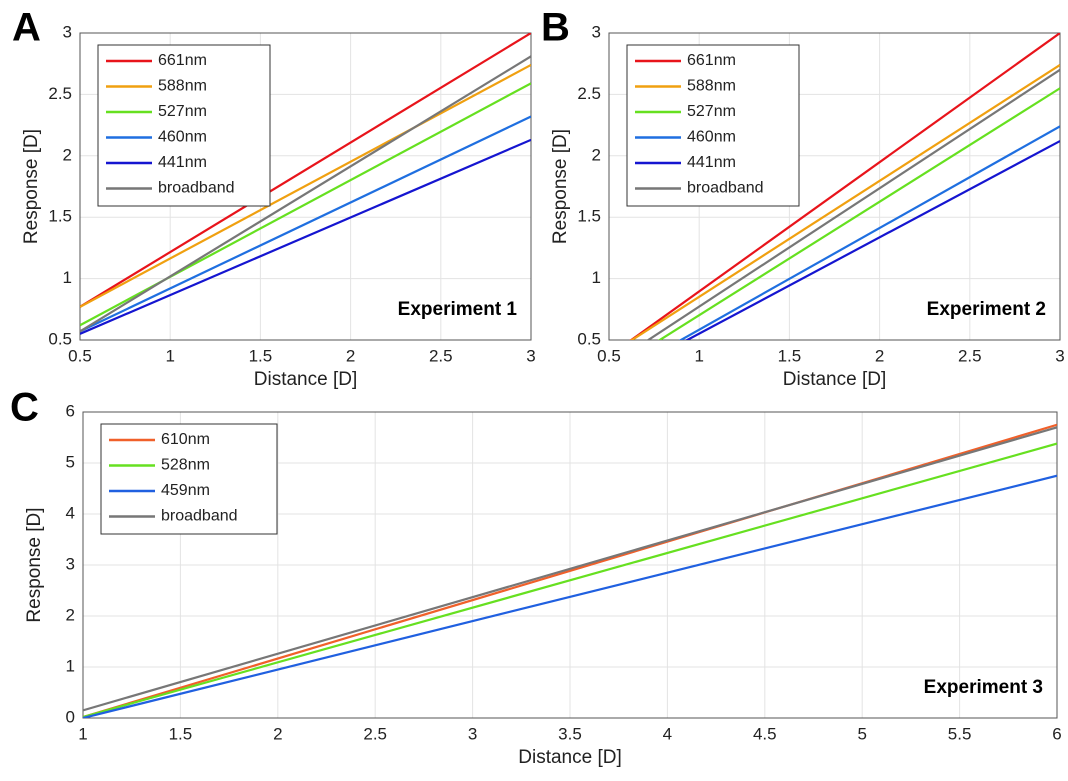  What do you see at coordinates (70, 716) in the screenshot?
I see `y-tick-label: 0` at bounding box center [70, 716].